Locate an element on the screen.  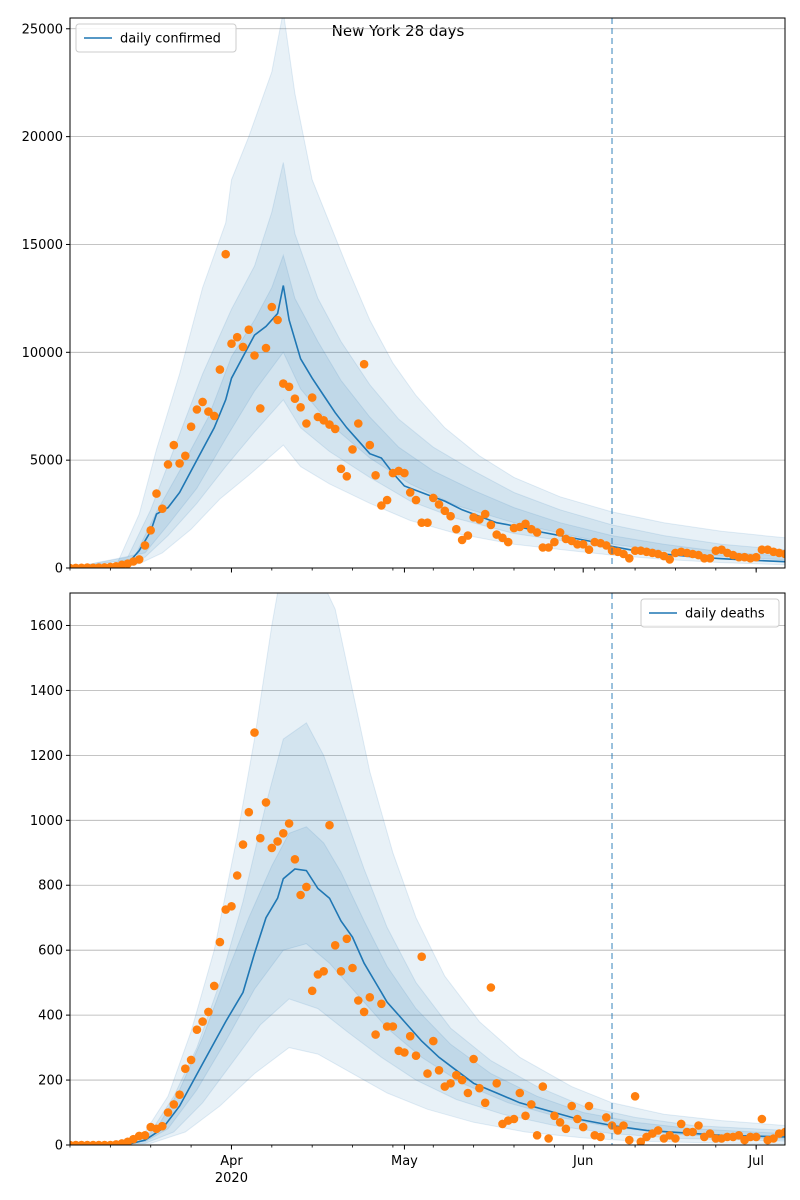
y-tick-label: 15000 is located at coordinates (42, 245).